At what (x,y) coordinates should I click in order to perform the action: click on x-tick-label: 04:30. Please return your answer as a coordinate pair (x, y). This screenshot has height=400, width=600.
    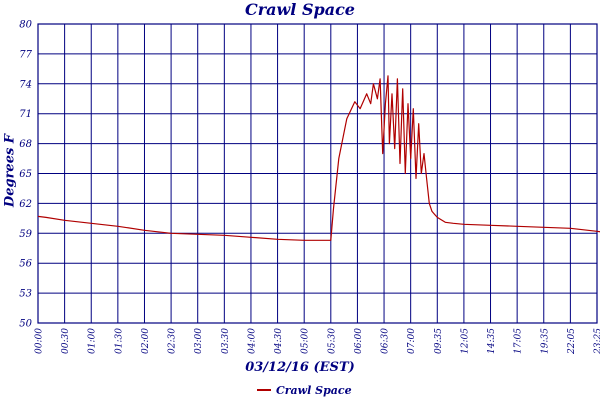
    Looking at the image, I should click on (279, 341).